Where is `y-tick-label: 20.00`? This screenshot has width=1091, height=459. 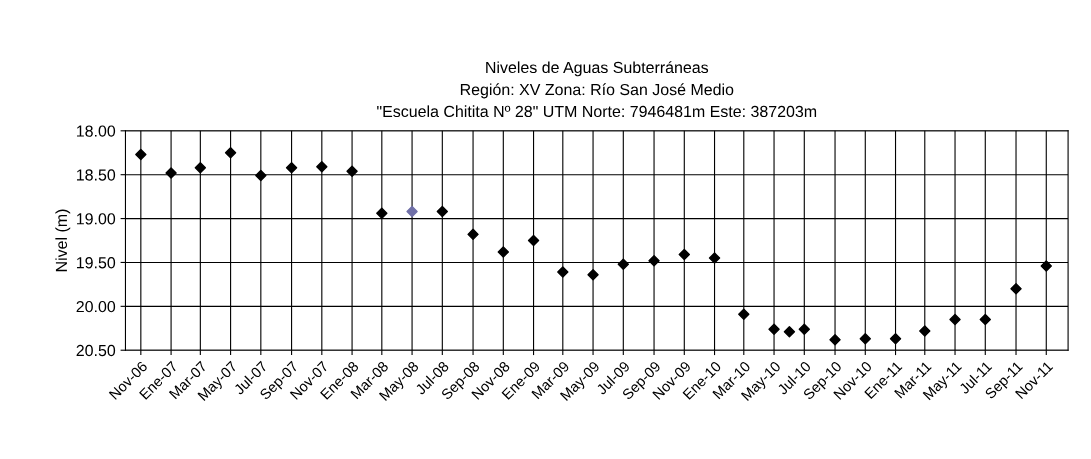
y-tick-label: 20.00 is located at coordinates (96, 306).